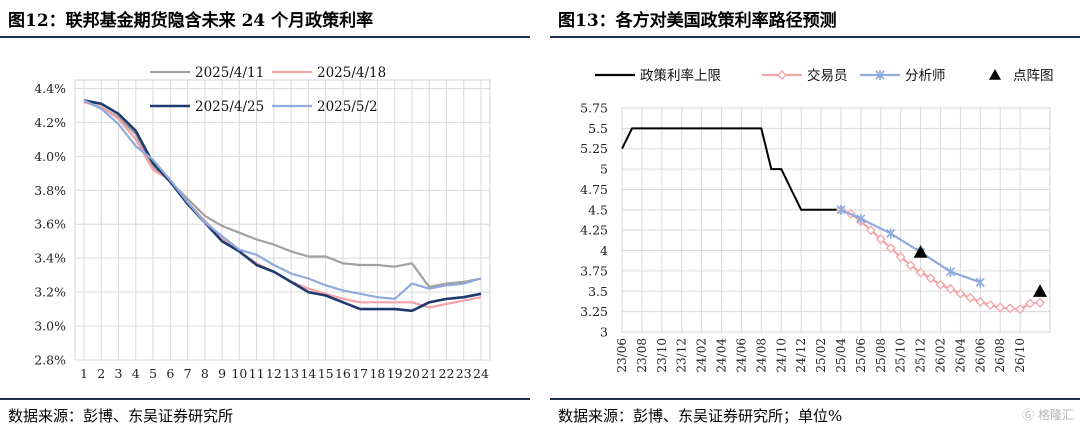  I want to click on y-tick-label: 3.2%, so click(50, 292).